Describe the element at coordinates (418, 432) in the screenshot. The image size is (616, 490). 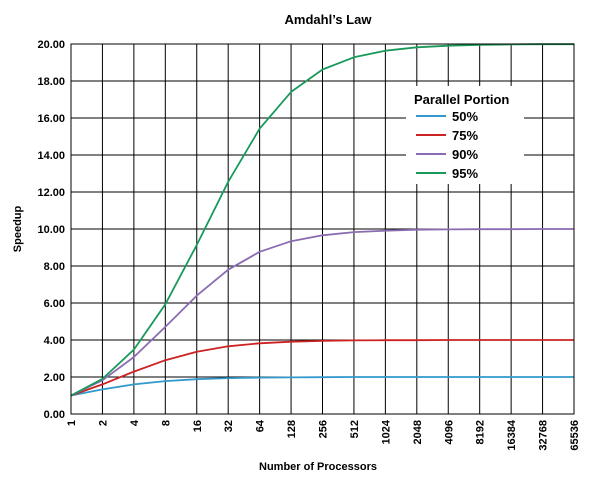
I see `x-tick-label: 2048` at that location.